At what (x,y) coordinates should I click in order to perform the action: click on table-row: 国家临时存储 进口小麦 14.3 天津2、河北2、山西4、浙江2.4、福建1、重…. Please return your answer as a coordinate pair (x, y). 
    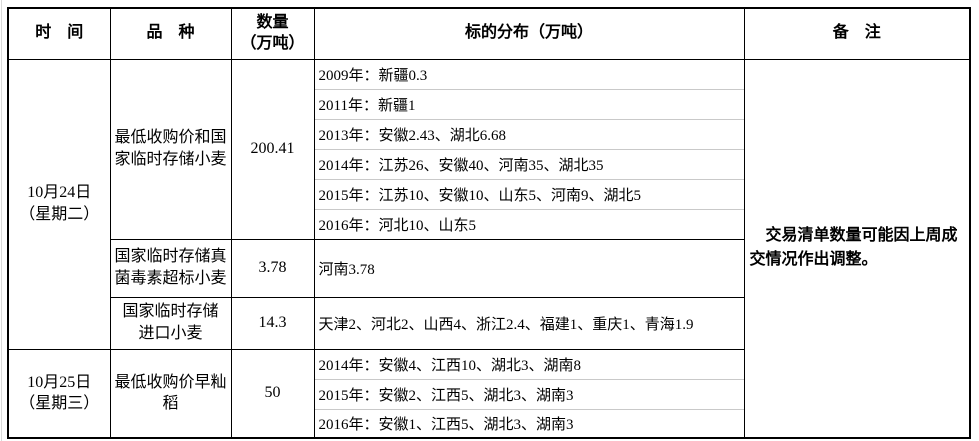
    Looking at the image, I should click on (489, 323).